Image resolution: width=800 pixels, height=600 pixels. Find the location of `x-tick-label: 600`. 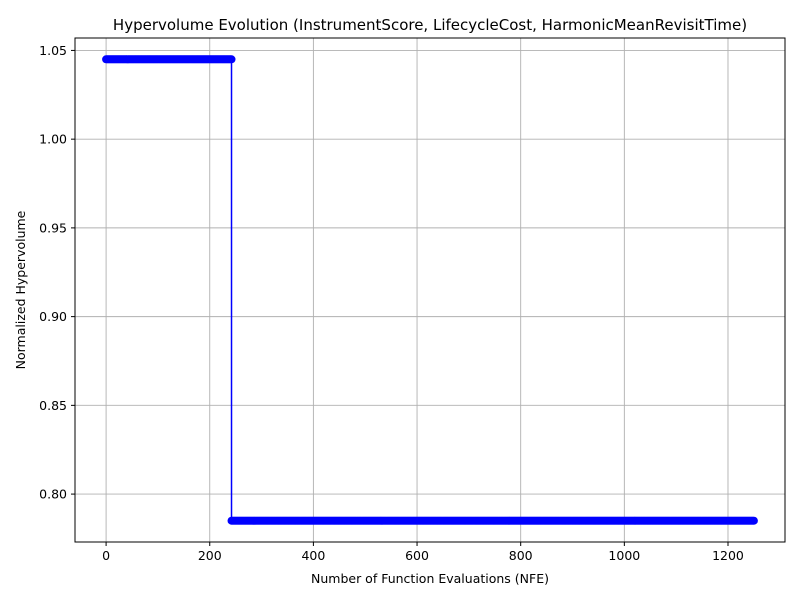

x-tick-label: 600 is located at coordinates (417, 555).